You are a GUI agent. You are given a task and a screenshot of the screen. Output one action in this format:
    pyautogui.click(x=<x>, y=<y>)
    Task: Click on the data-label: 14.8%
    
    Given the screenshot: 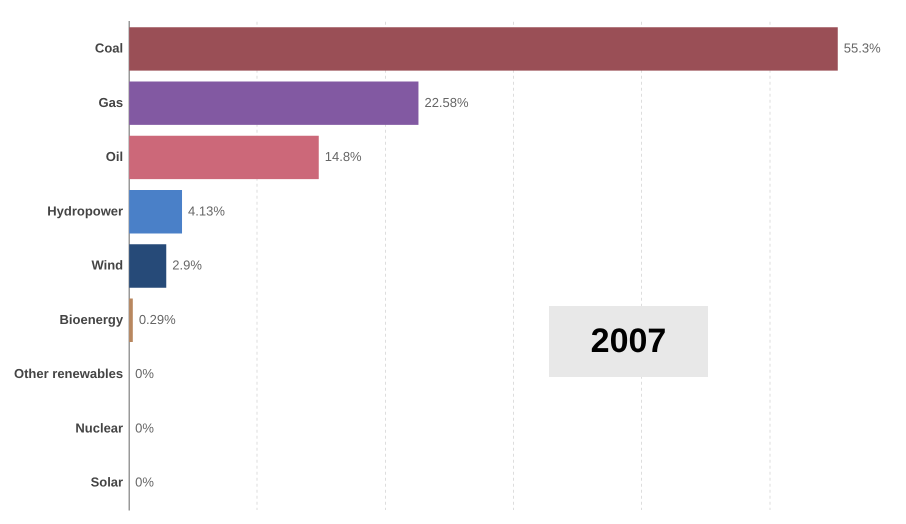 What is the action you would take?
    pyautogui.click(x=343, y=156)
    